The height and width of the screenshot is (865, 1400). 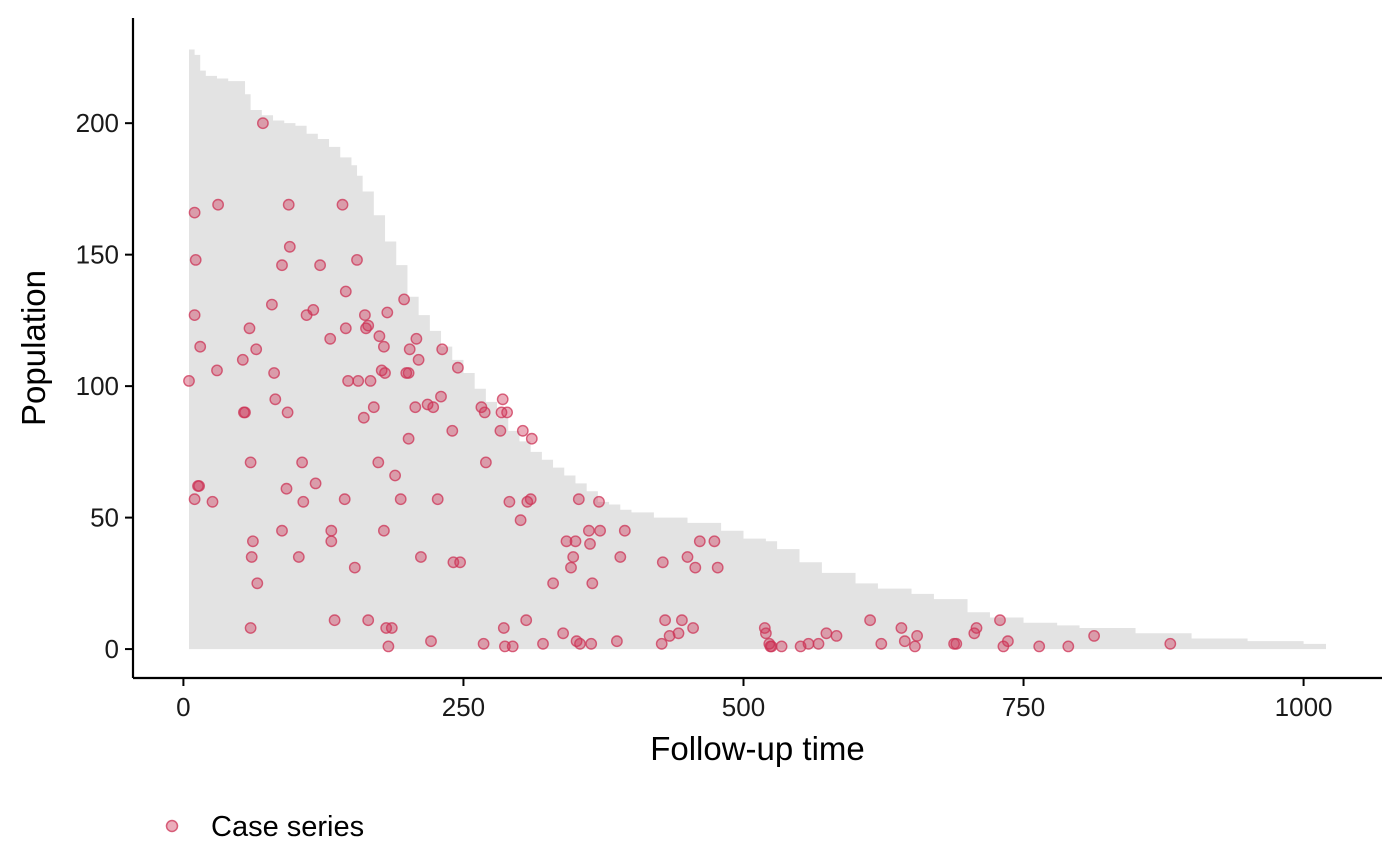 I want to click on y-tick-label: 150, so click(x=97, y=255).